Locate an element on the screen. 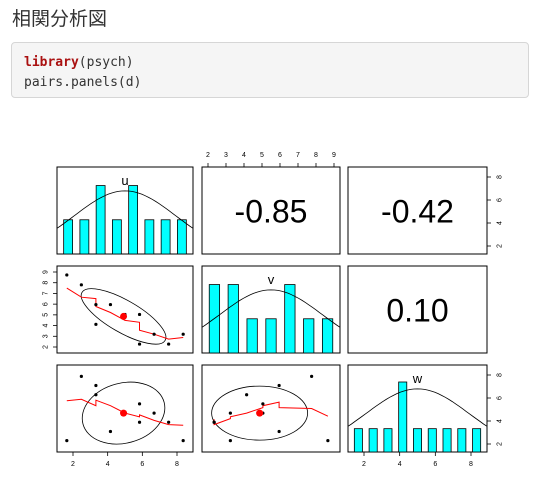  page-title: 相関分析図 is located at coordinates (59, 17).